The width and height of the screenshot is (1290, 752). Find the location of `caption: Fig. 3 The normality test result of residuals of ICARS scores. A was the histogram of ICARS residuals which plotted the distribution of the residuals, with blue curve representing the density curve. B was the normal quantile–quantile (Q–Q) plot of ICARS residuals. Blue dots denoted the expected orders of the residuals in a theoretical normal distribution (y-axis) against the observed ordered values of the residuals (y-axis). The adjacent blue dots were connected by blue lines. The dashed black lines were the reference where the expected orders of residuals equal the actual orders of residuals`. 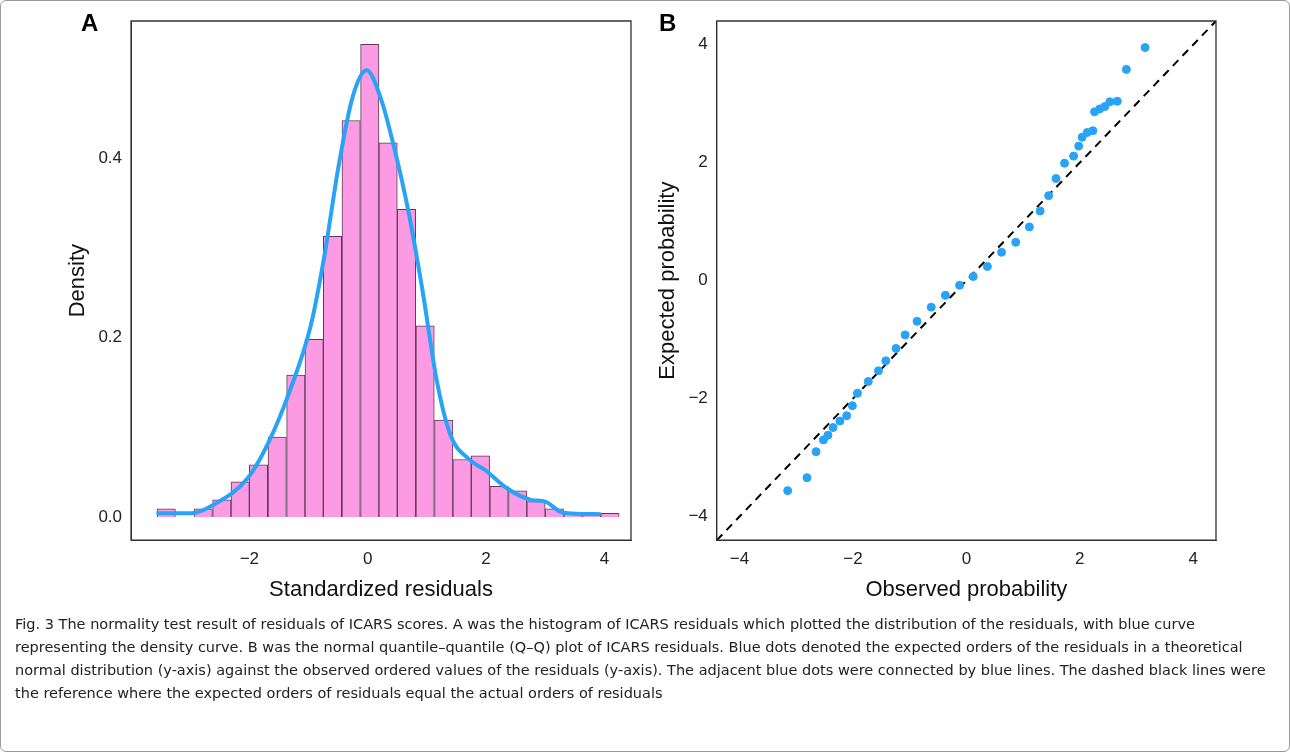

caption: Fig. 3 The normality test result of residuals of ICARS scores. A was the histogram of ICARS residuals which plotted the distribution of the residuals, with blue curve representing the density curve. B was the normal quantile–quantile (Q–Q) plot of ICARS residuals. Blue dots denoted the expected orders of the residuals in a theoretical normal distribution (y-axis) against the observed ordered values of the residuals (y-axis). The adjacent blue dots were connected by blue lines. The dashed black lines were the reference where the expected orders of residuals equal the actual orders of residuals is located at coordinates (641, 659).